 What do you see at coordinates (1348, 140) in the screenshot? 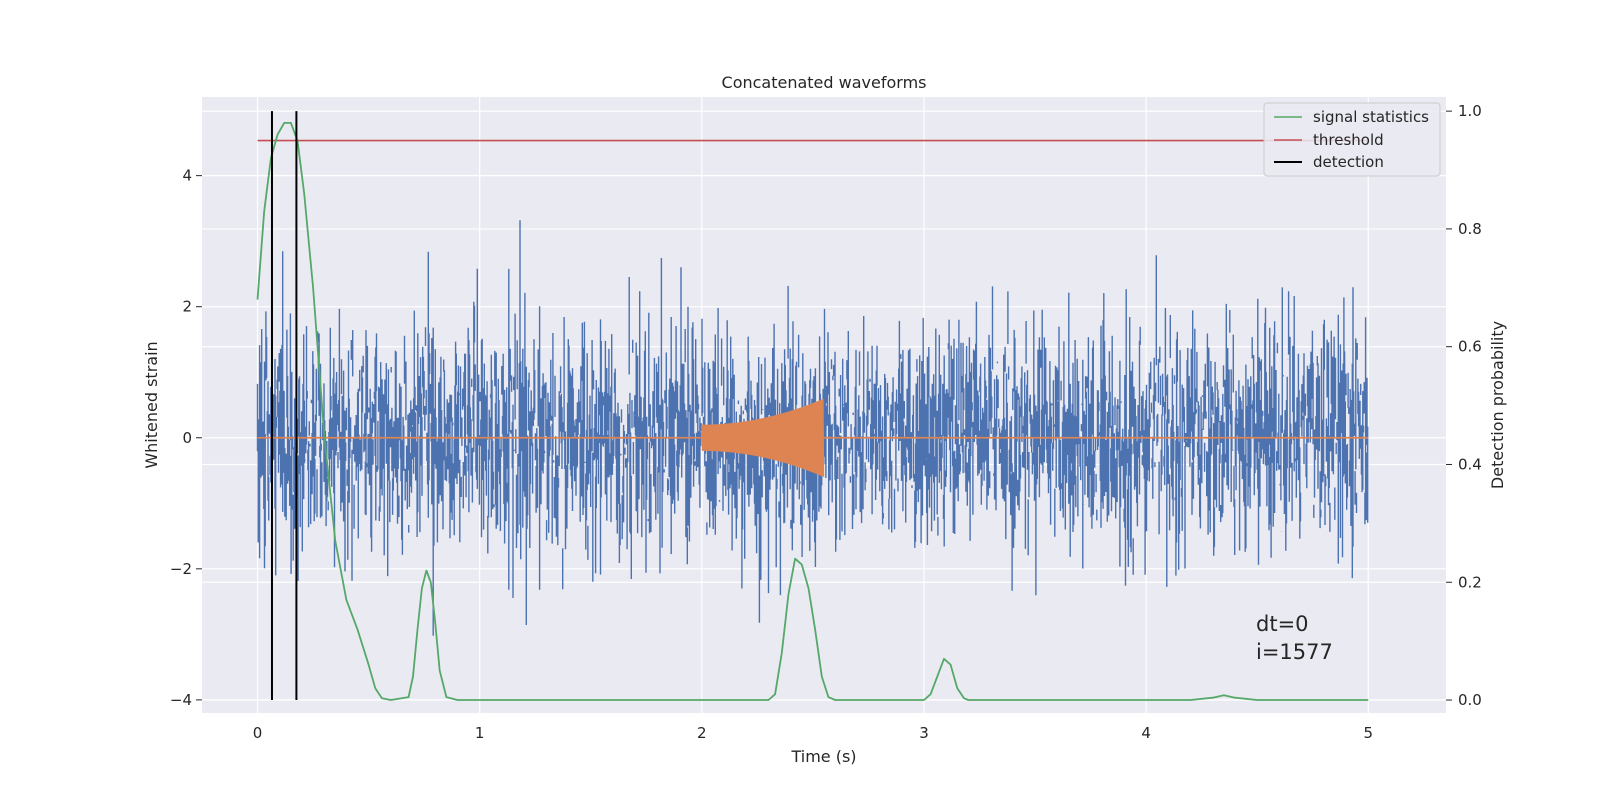
I see `legend-label-threshold: threshold` at bounding box center [1348, 140].